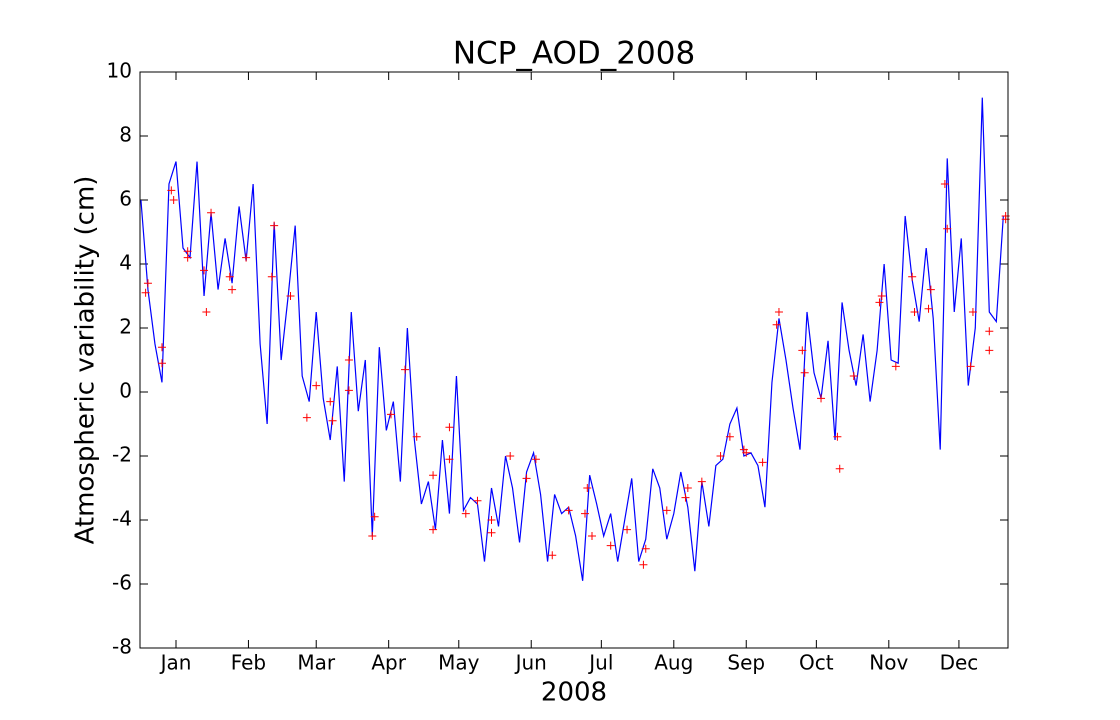 The image size is (1120, 720). What do you see at coordinates (746, 663) in the screenshot?
I see `x-tick-label: Sep` at bounding box center [746, 663].